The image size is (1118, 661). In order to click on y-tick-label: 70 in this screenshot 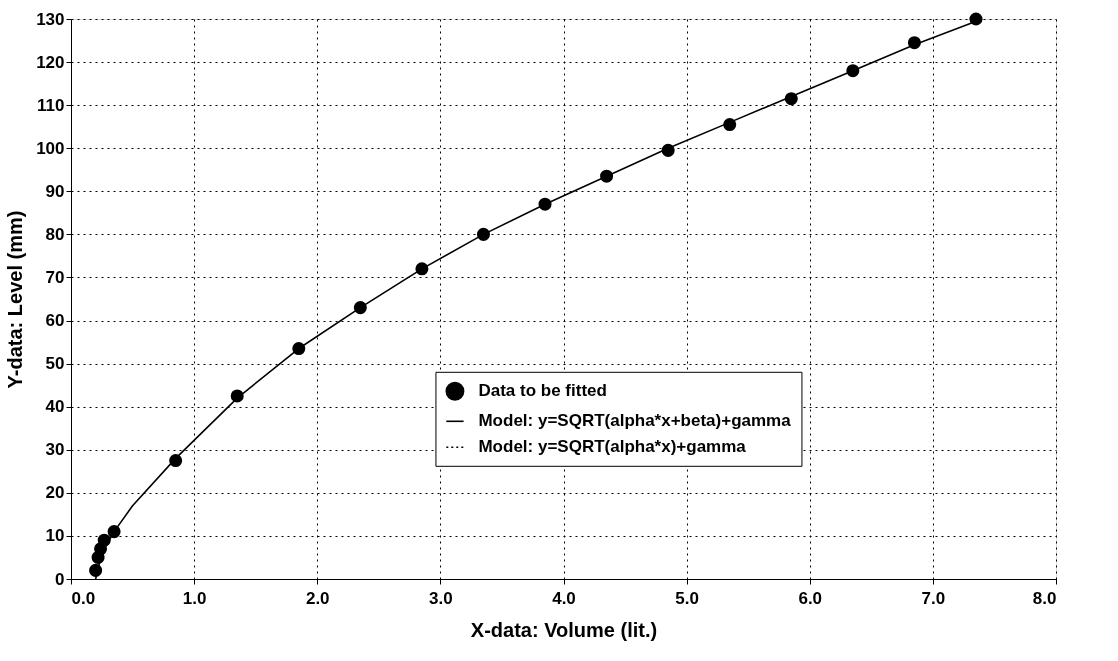, I will do `click(55, 277)`.